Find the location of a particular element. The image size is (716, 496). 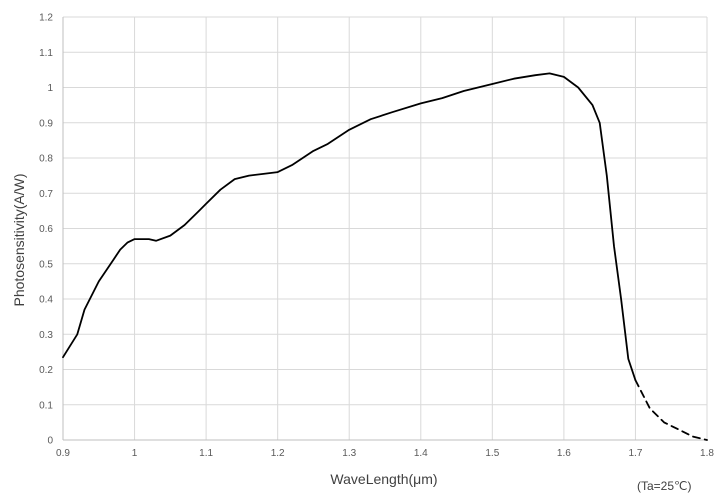

x-tick-label: 0.9 is located at coordinates (63, 453).